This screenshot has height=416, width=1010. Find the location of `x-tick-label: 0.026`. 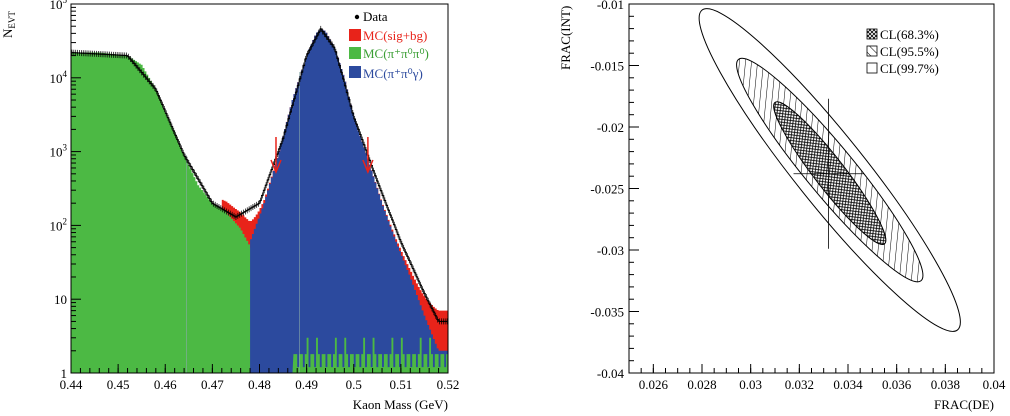

x-tick-label: 0.026 is located at coordinates (654, 384).